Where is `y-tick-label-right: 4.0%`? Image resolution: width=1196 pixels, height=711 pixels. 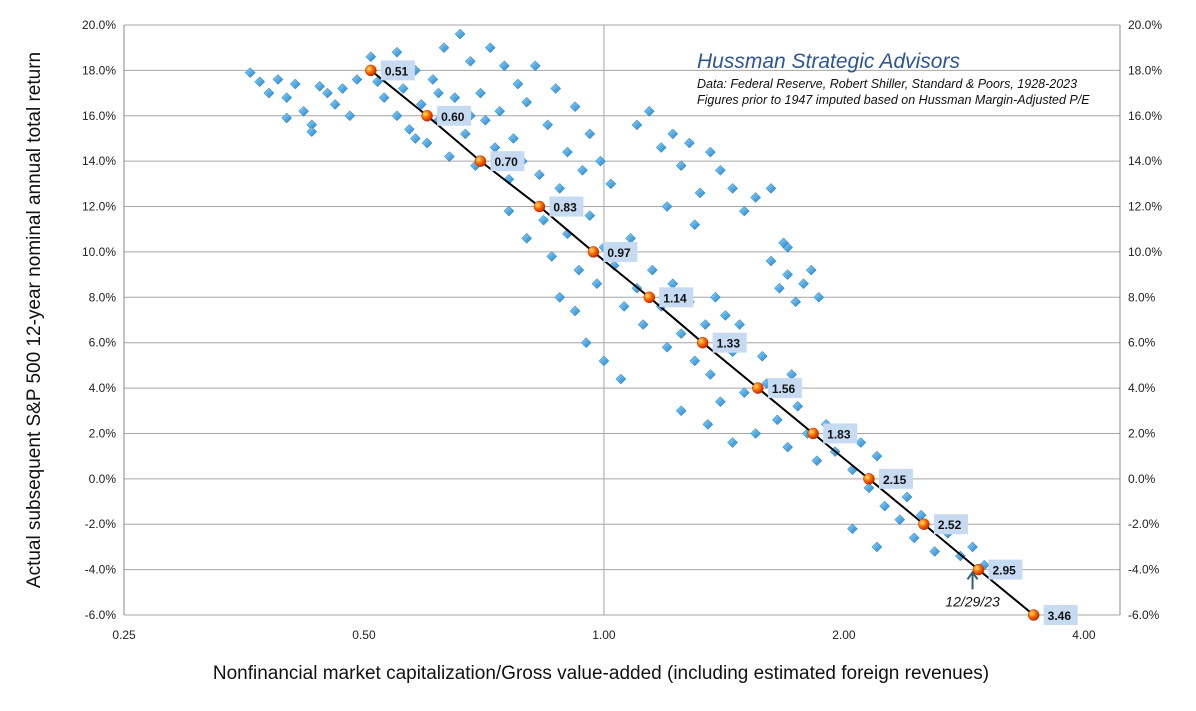 y-tick-label-right: 4.0% is located at coordinates (1142, 388).